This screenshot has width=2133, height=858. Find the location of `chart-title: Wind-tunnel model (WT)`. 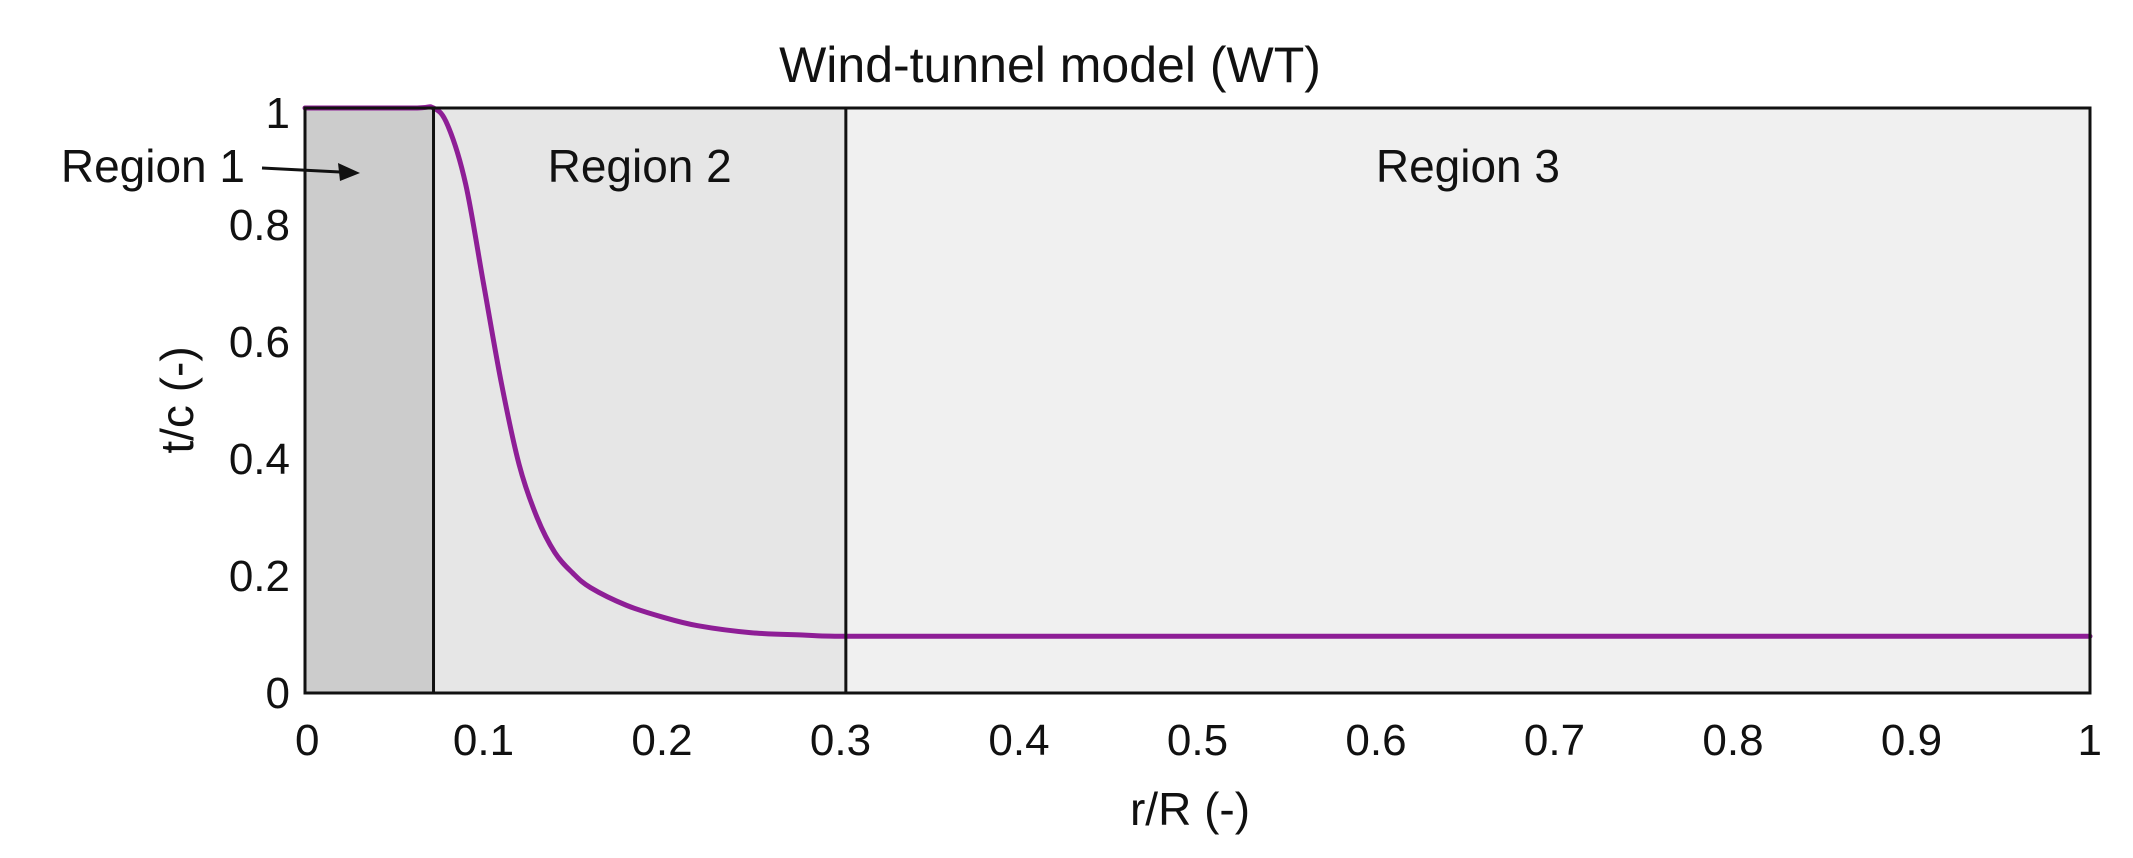

chart-title: Wind-tunnel model (WT) is located at coordinates (1050, 65).